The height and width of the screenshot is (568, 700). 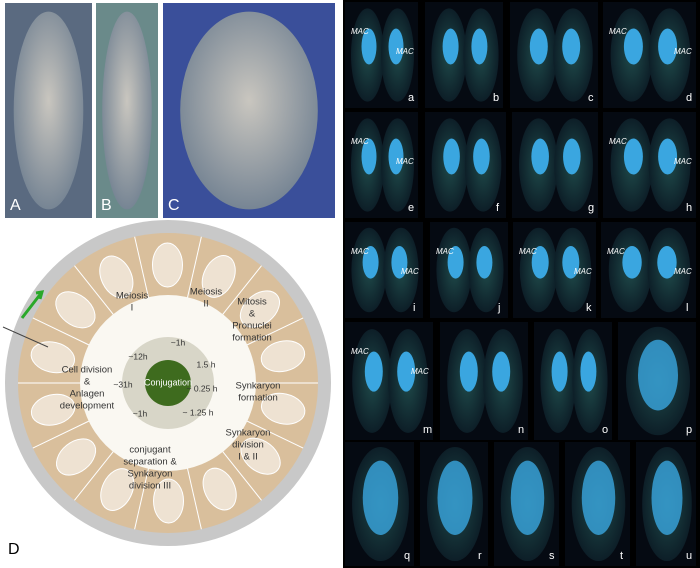 What do you see at coordinates (605, 430) in the screenshot?
I see `panel-label: o` at bounding box center [605, 430].